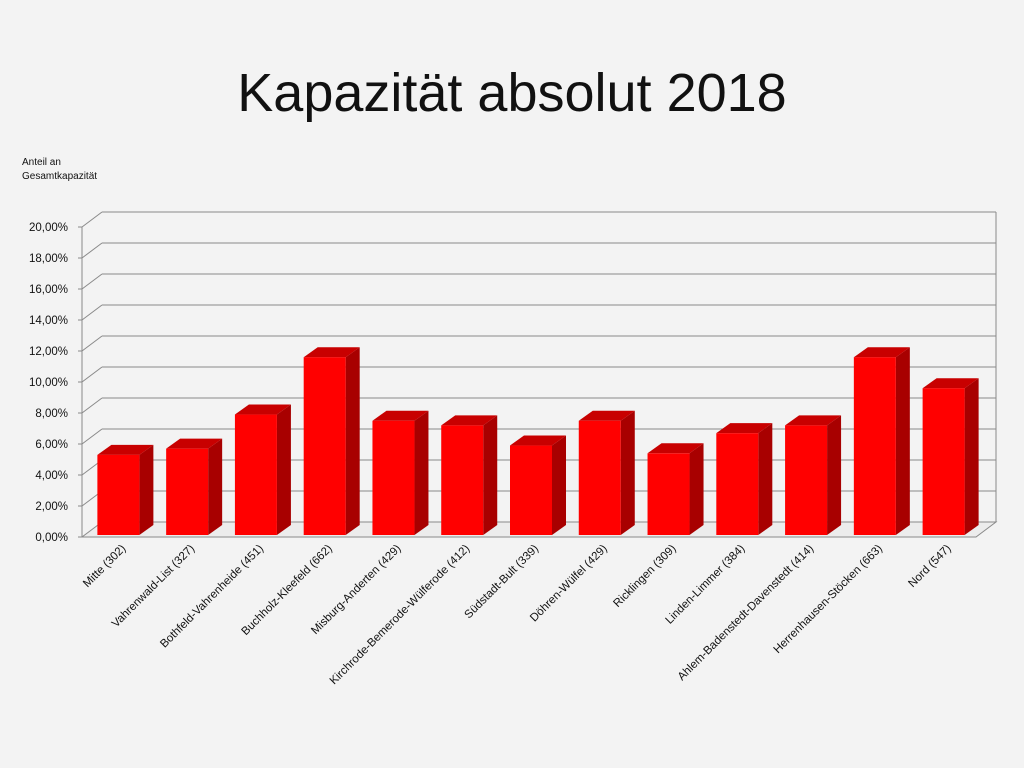 The image size is (1024, 768). What do you see at coordinates (828, 599) in the screenshot?
I see `x-tick-label: Herrenhausen-Stöcken (663)` at bounding box center [828, 599].